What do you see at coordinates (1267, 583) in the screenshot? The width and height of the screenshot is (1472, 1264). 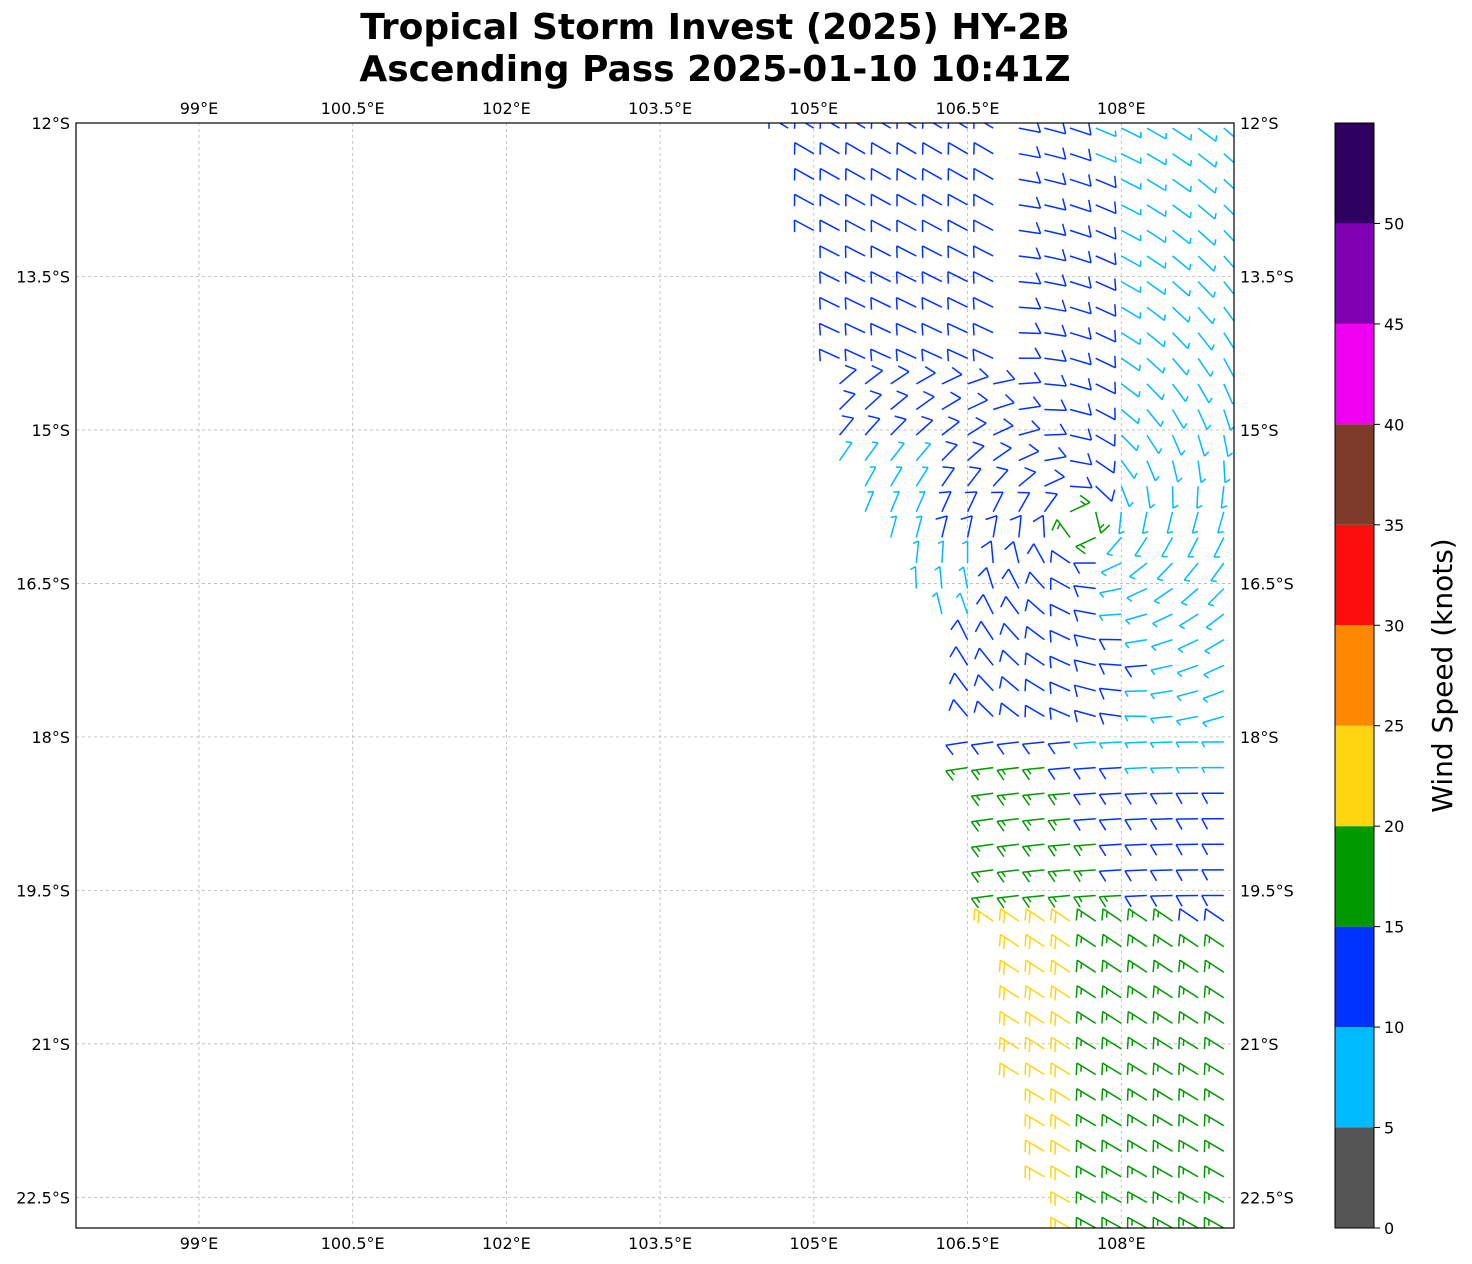 I see `lat-tick-label-right: 16.5°S` at bounding box center [1267, 583].